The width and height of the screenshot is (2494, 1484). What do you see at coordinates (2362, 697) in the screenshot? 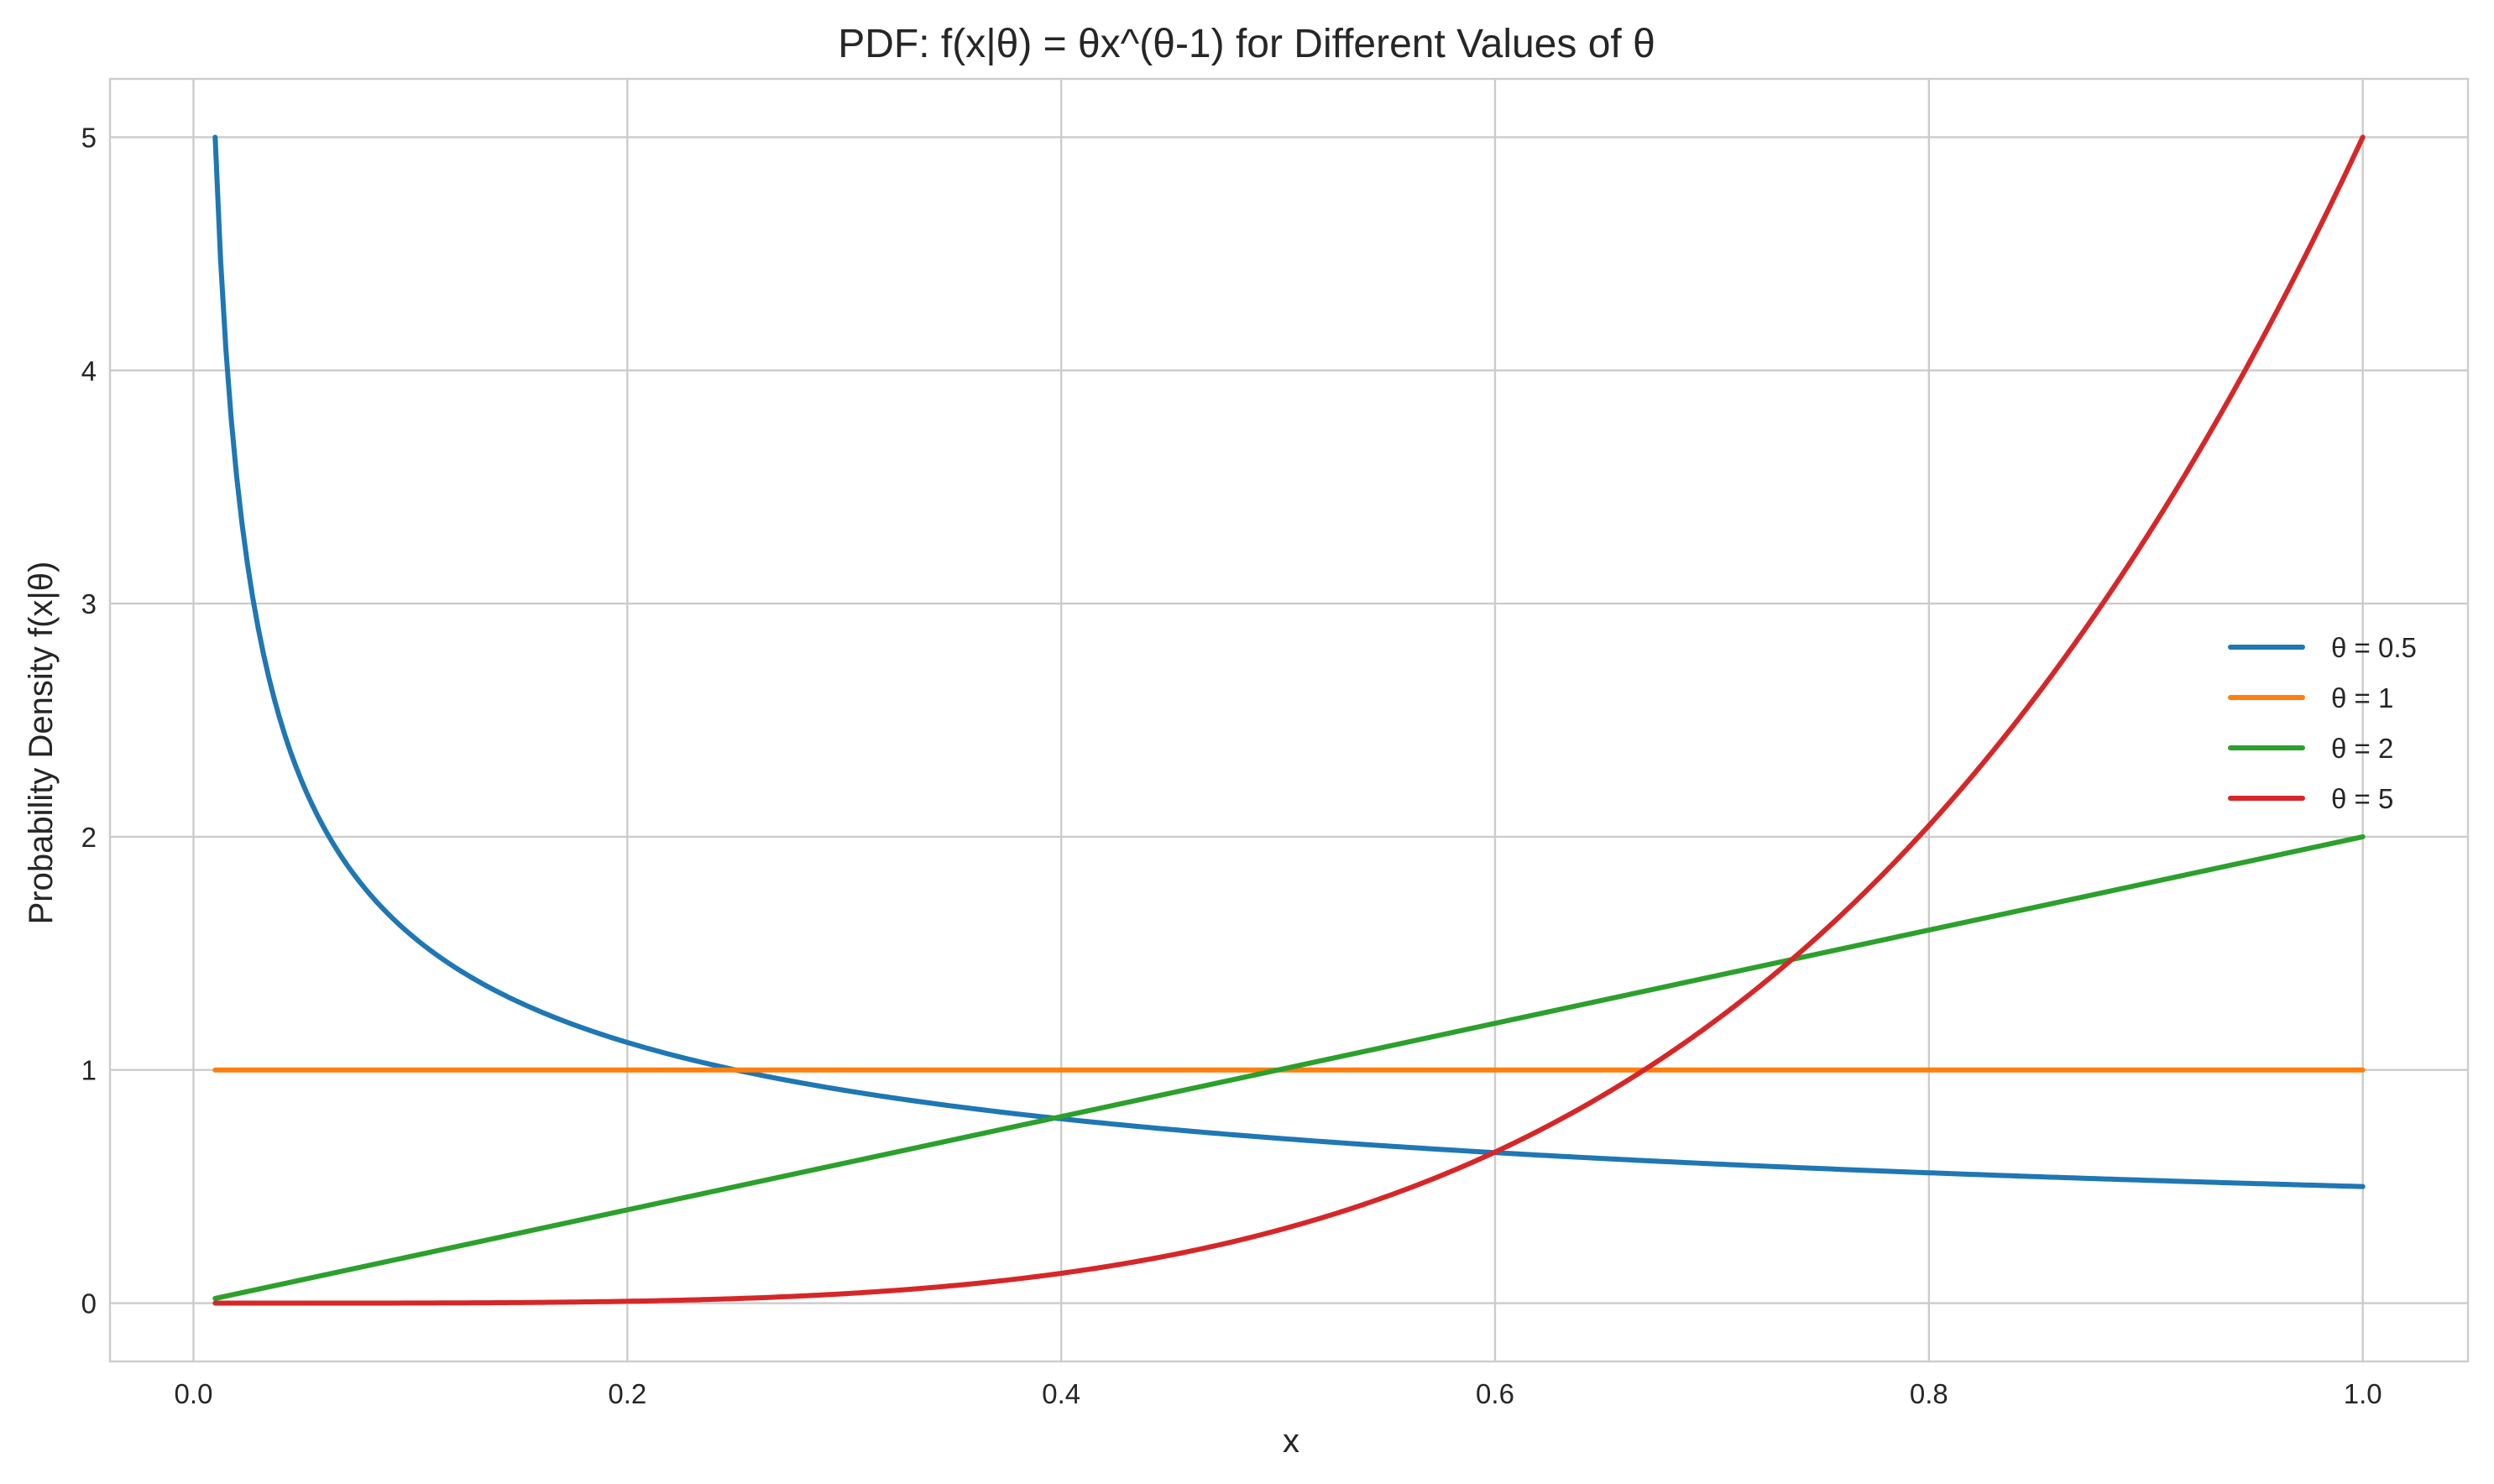
I see `legend-label: θ = 1` at bounding box center [2362, 697].